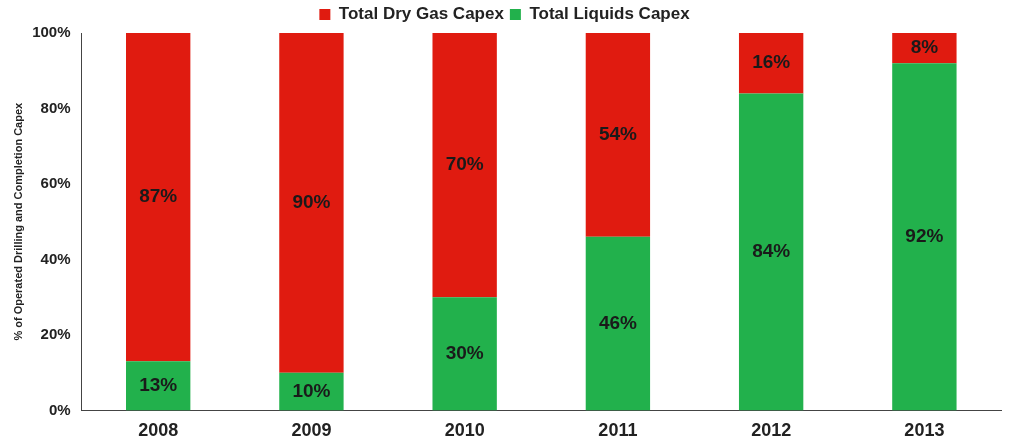 The height and width of the screenshot is (444, 1009). Describe the element at coordinates (311, 430) in the screenshot. I see `x-tick-label: 2009` at that location.